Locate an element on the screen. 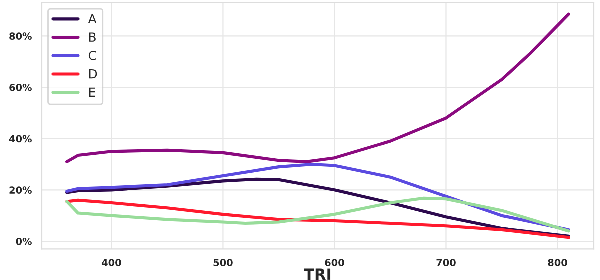 This screenshot has height=280, width=600. y-tick-label: 60% is located at coordinates (21, 88).